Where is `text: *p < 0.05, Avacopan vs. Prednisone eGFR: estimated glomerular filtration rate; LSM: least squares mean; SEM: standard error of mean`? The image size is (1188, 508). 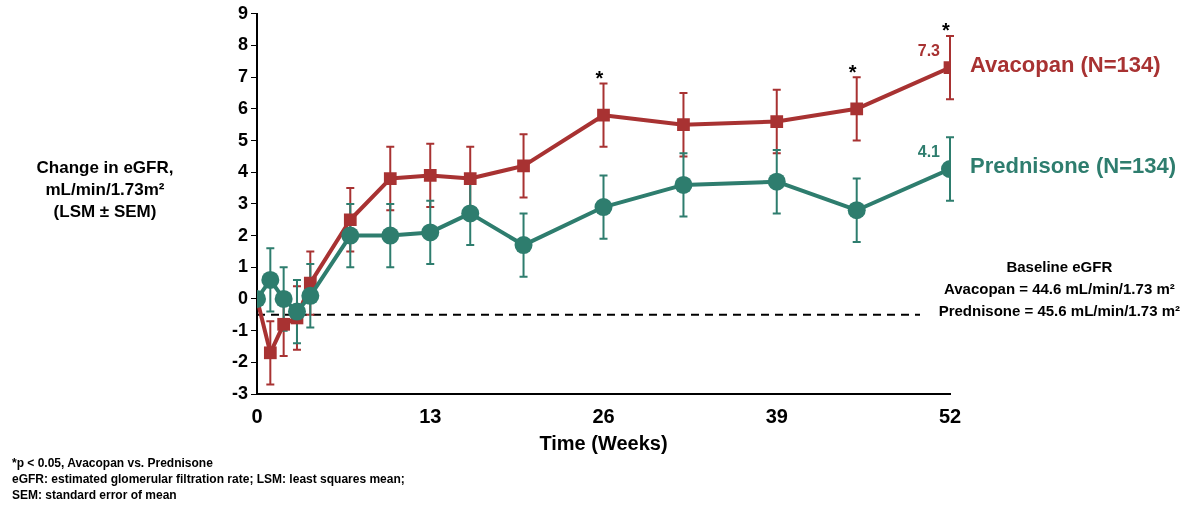
text: *p < 0.05, Avacopan vs. Prednisone eGFR: estimated glomerular filtration rate; LSM: least squares mean; SEM: standard error of mean is located at coordinates (208, 479).